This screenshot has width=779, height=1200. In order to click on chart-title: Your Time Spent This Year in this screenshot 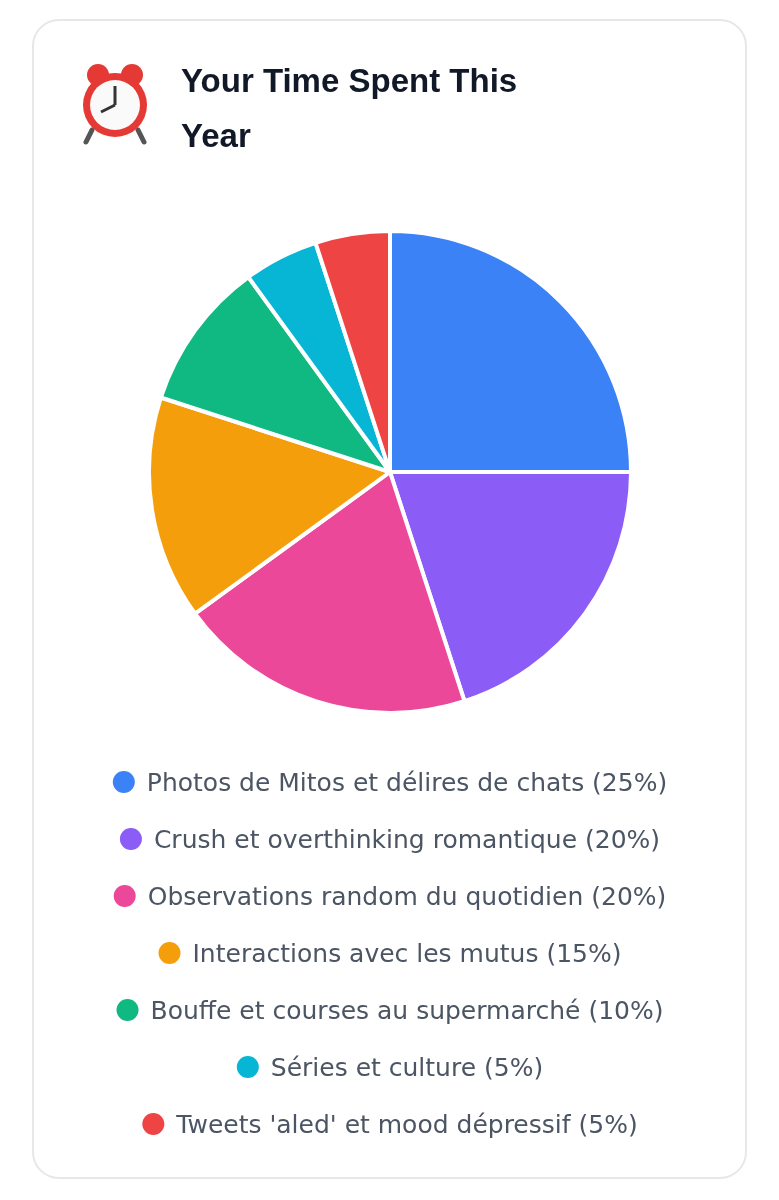, I will do `click(349, 108)`.